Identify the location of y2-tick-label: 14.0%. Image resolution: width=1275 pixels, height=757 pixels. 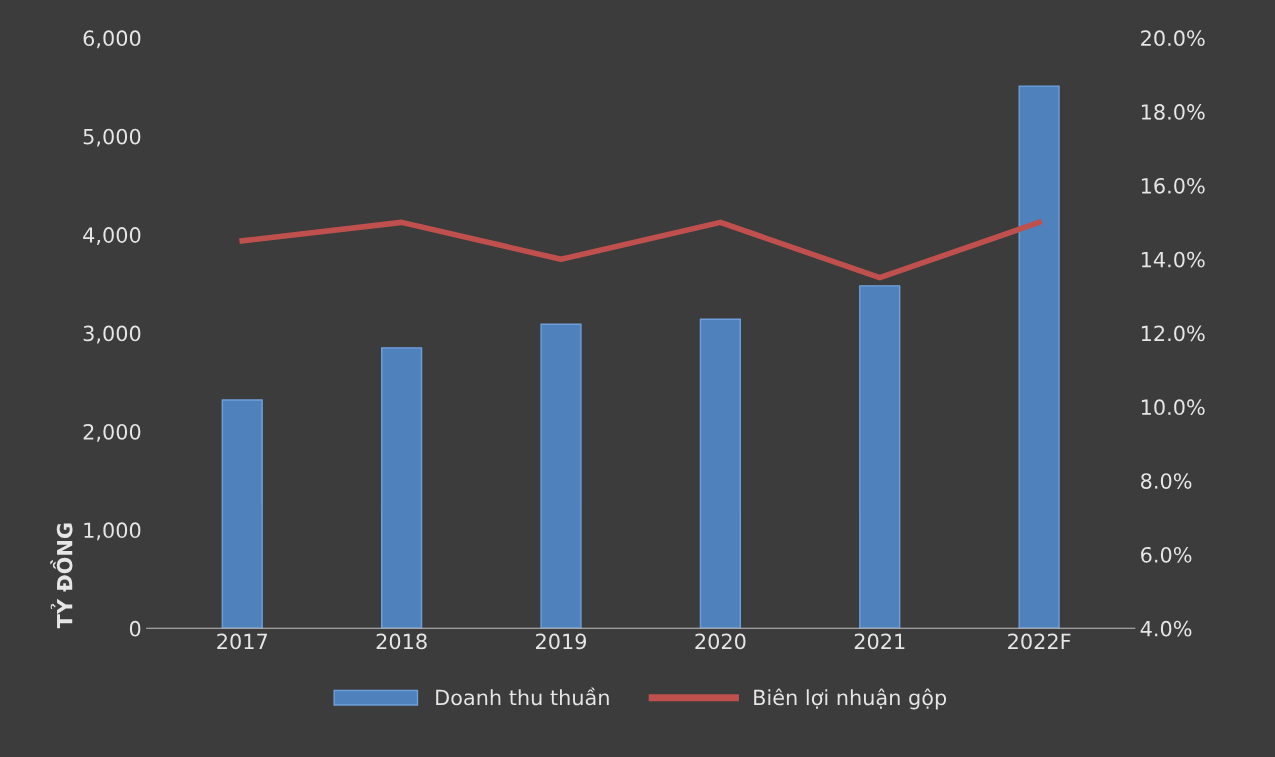
(1173, 259).